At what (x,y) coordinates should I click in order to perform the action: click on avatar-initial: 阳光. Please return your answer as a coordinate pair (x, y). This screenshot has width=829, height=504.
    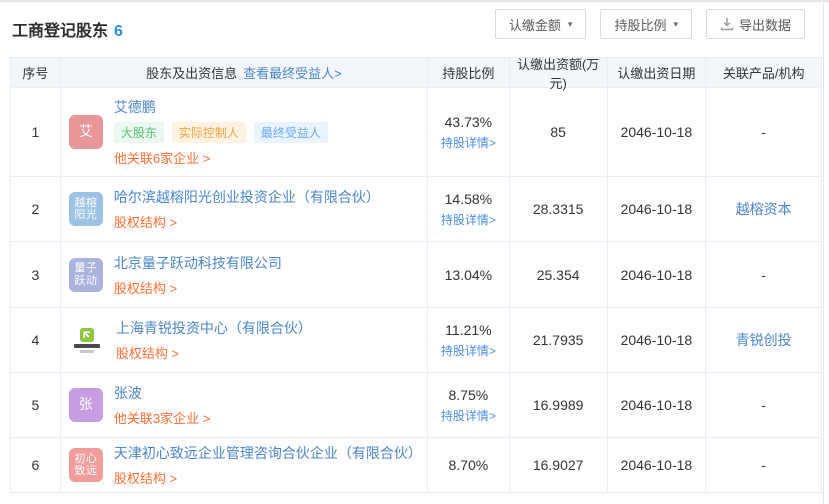
    Looking at the image, I should click on (86, 215).